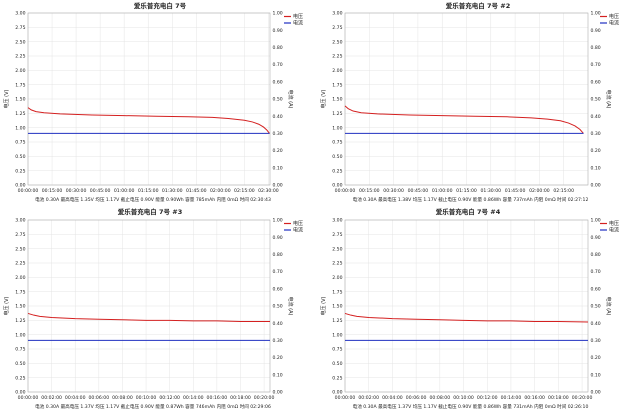 This screenshot has width=640, height=414. What do you see at coordinates (323, 99) in the screenshot?
I see `y-axis-label-left: 电压 (V)` at bounding box center [323, 99].